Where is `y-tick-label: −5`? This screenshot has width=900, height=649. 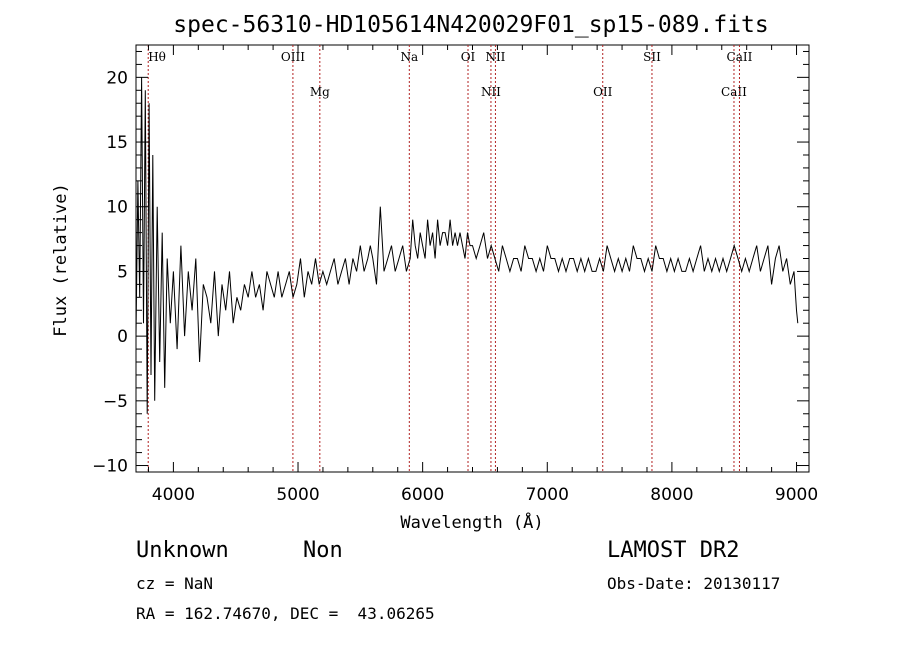
y-tick-label: −5 is located at coordinates (115, 402).